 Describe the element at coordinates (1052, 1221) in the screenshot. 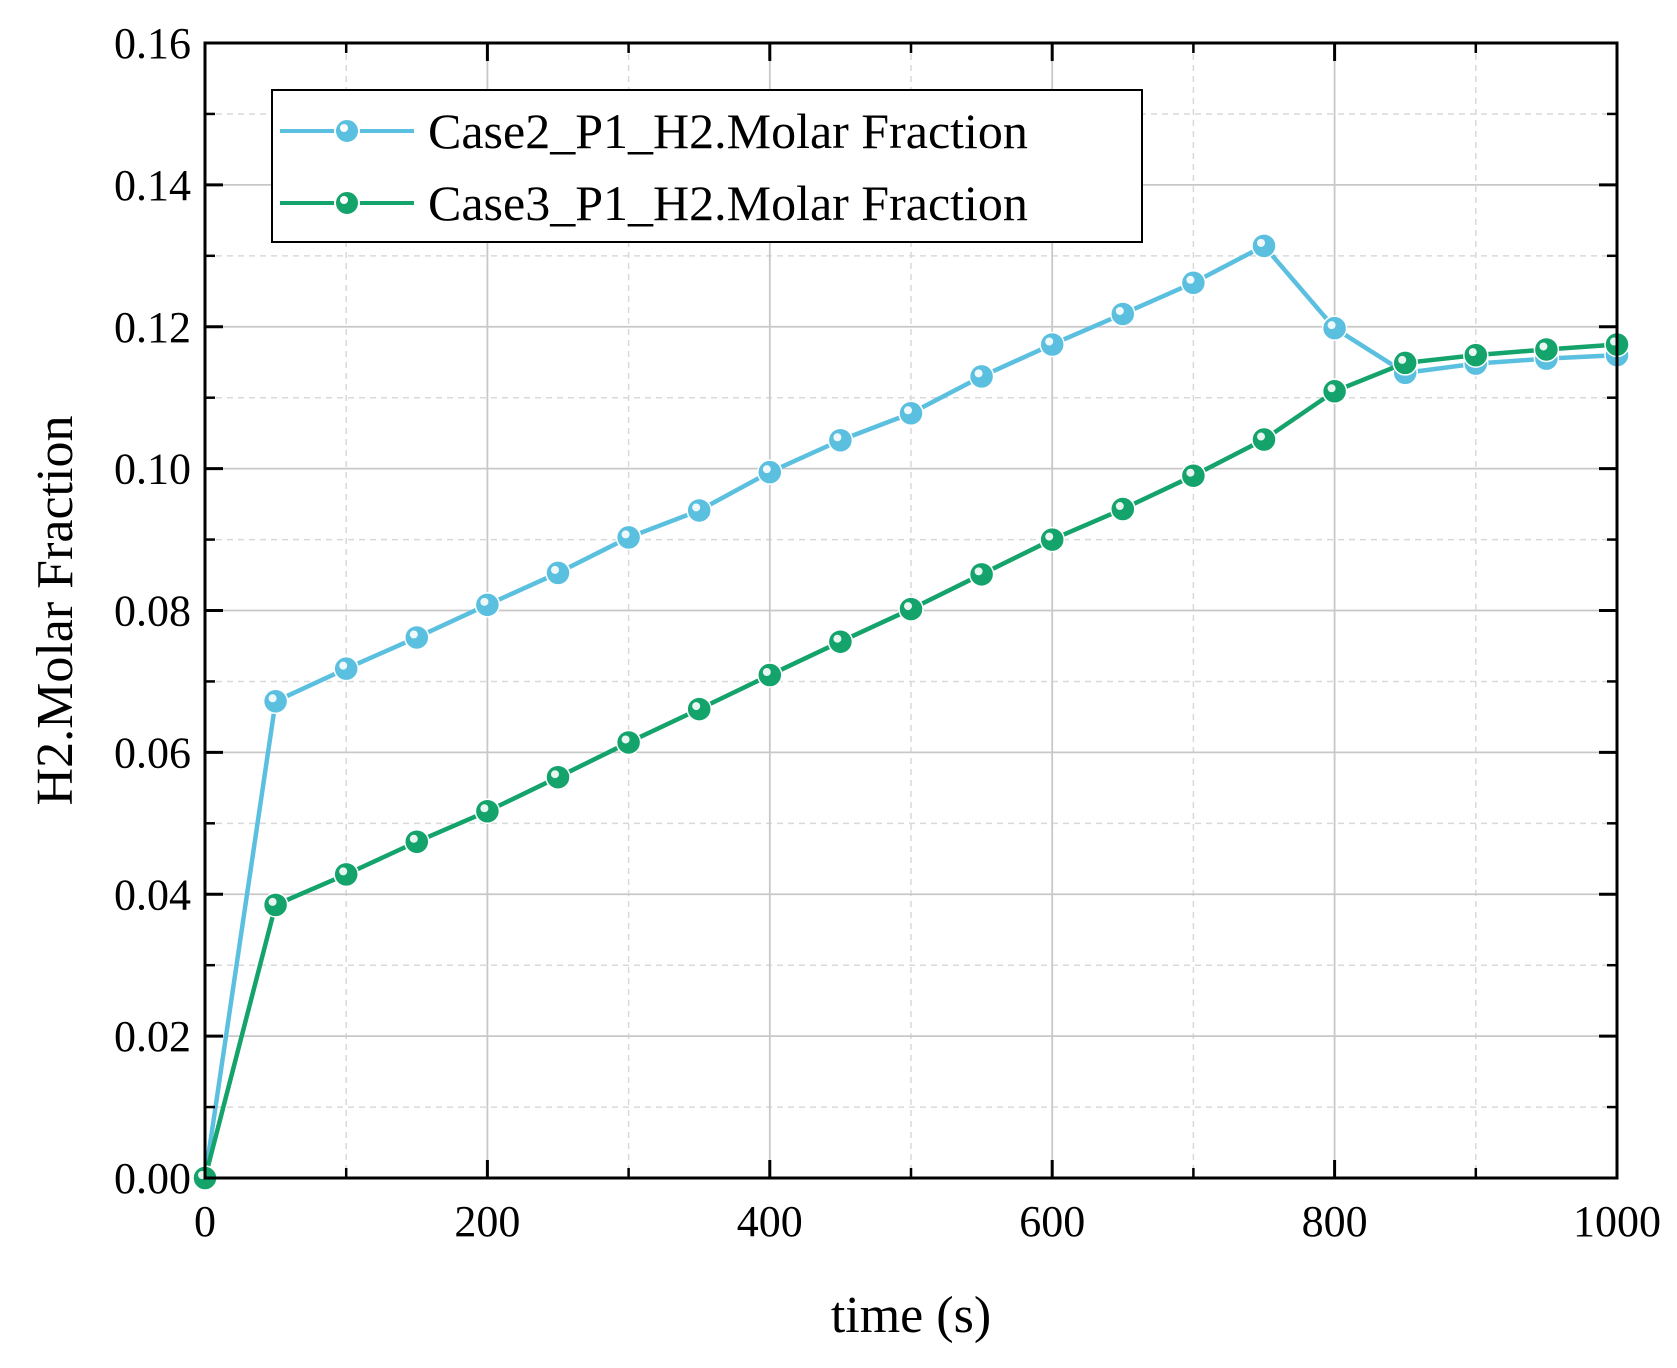

I see `x-tick-label: 600` at that location.